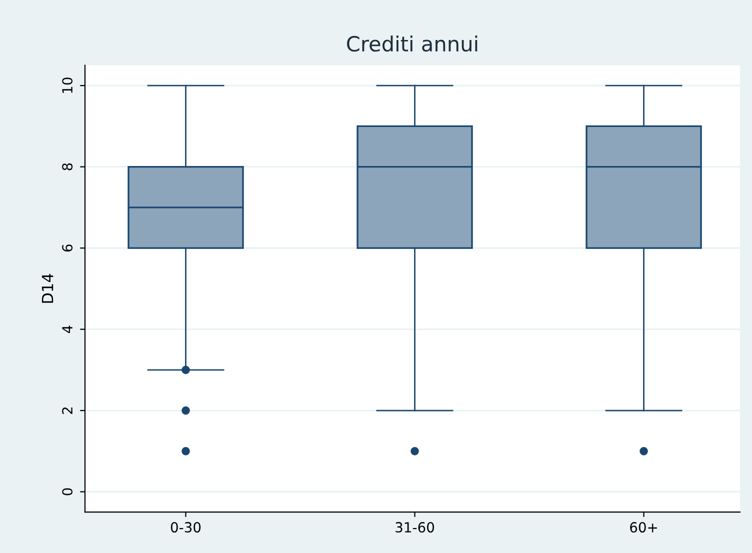 This screenshot has height=553, width=752. I want to click on y-axis-title: D14, so click(48, 288).